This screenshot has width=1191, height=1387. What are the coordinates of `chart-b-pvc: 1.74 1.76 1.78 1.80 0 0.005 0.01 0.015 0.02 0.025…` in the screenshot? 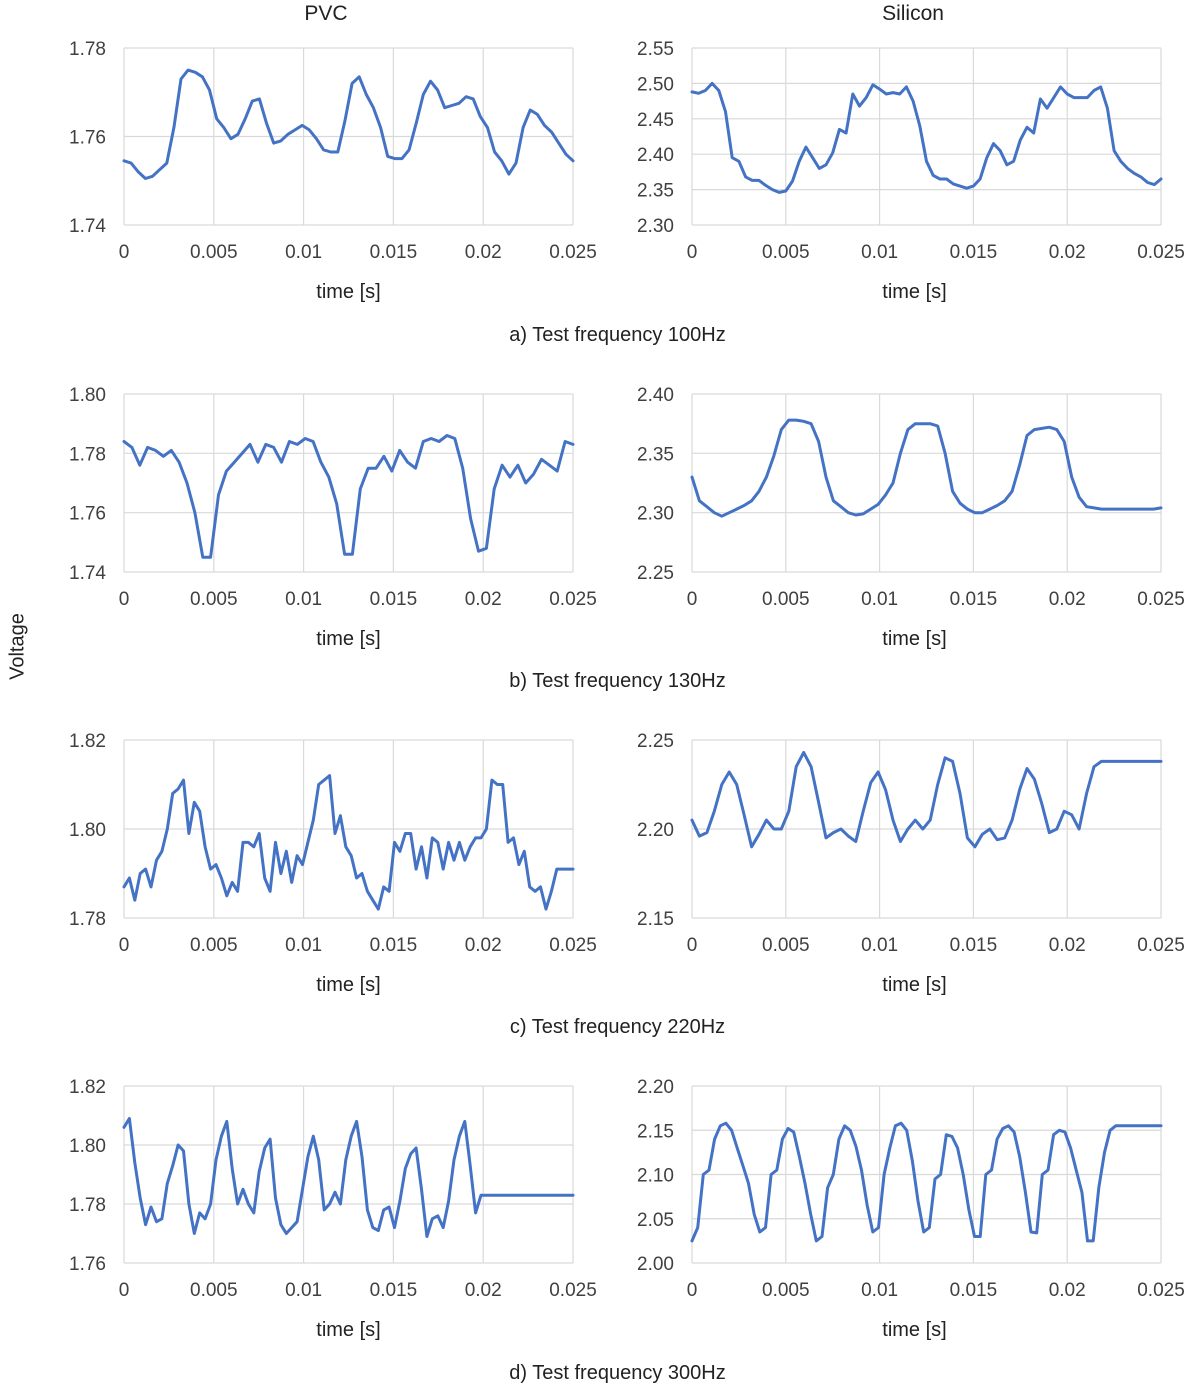 It's located at (333, 517).